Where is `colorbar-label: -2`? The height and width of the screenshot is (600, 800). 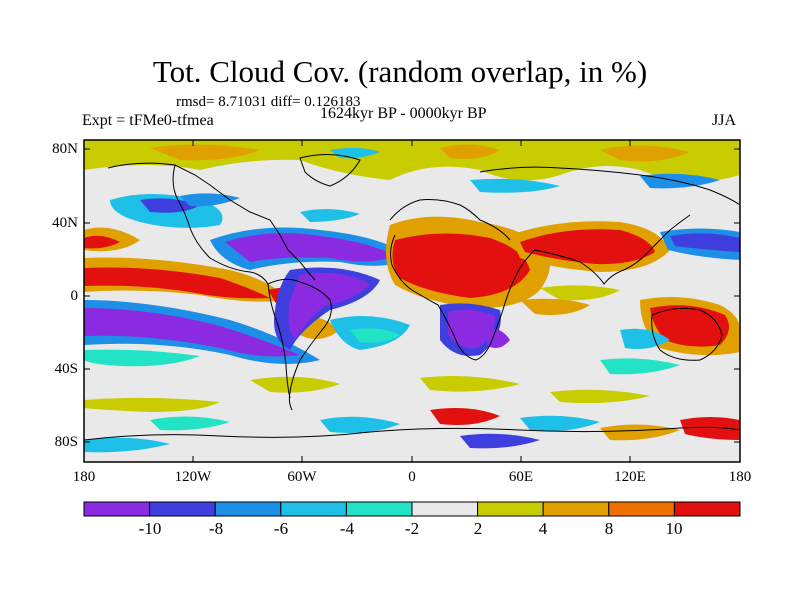
colorbar-label: -2 is located at coordinates (412, 528).